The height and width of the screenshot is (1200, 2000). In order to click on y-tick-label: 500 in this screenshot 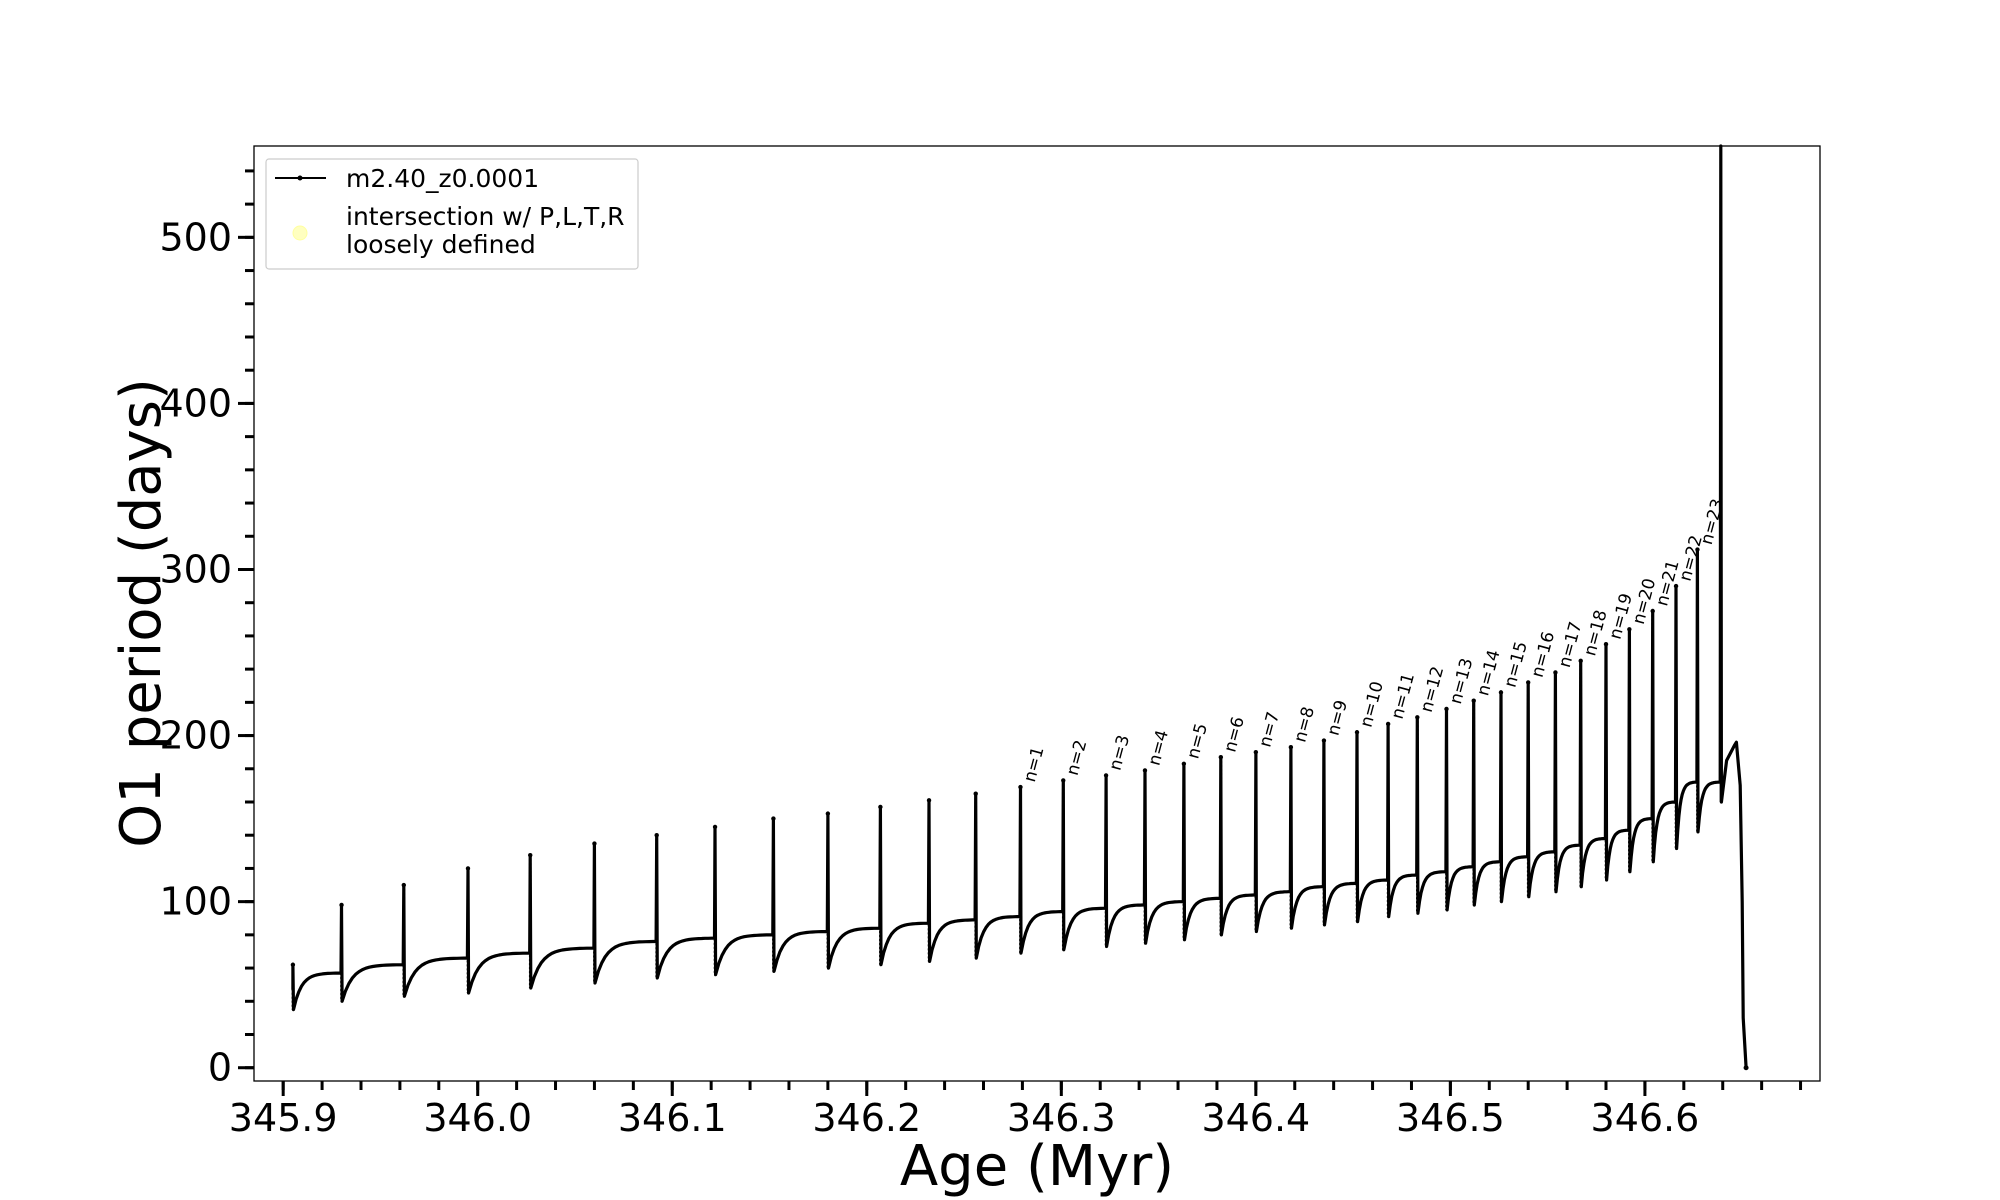, I will do `click(195, 237)`.